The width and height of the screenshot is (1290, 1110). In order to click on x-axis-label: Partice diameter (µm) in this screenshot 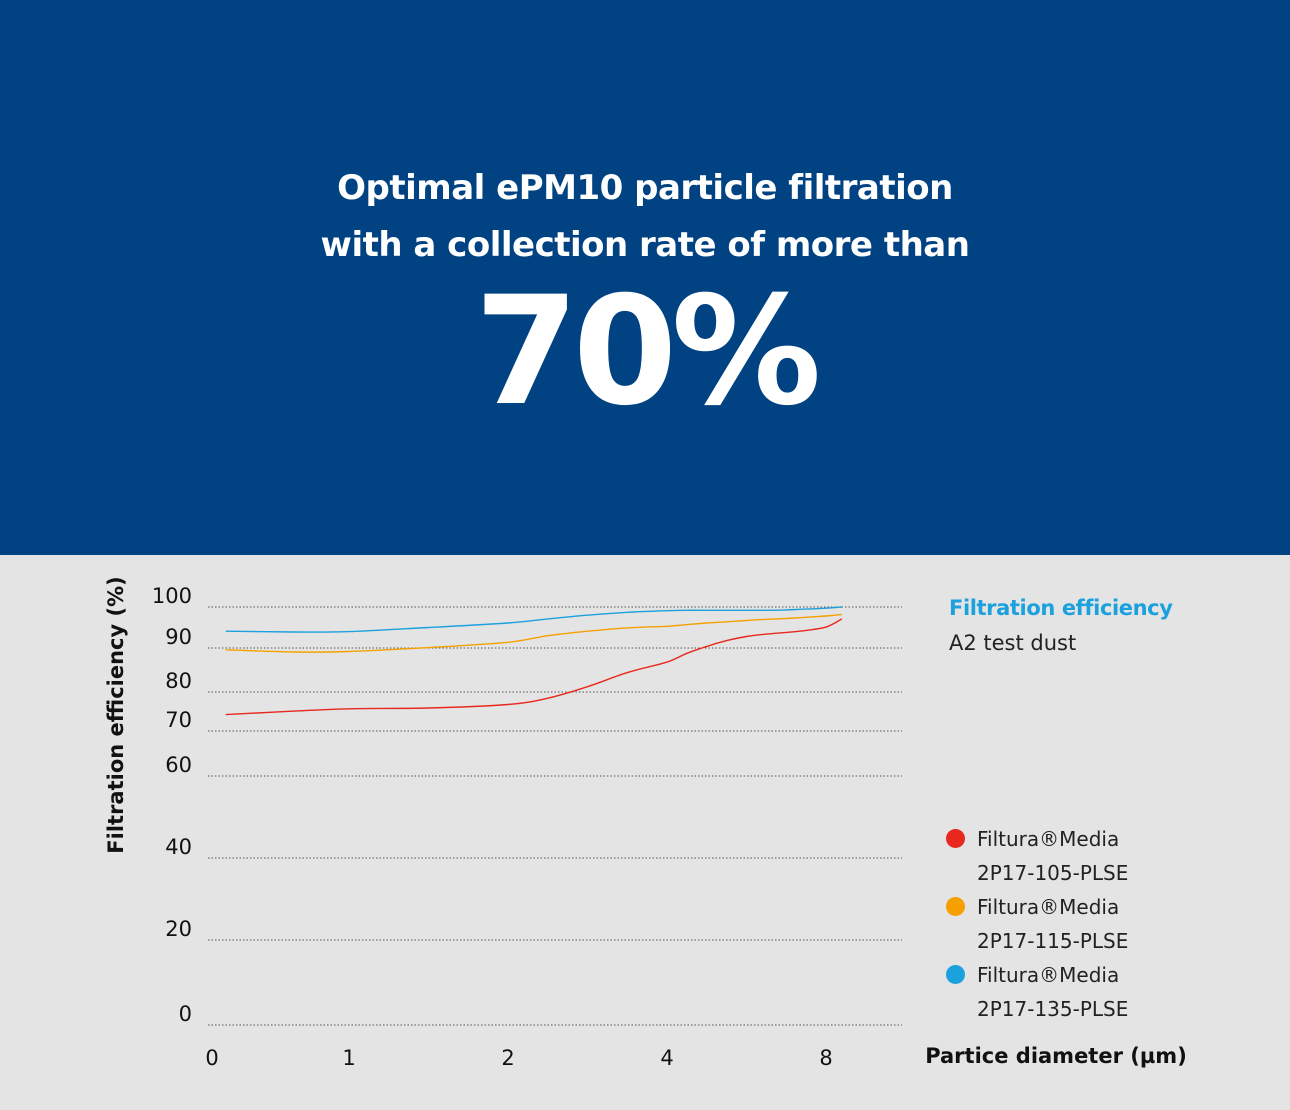, I will do `click(1056, 1056)`.